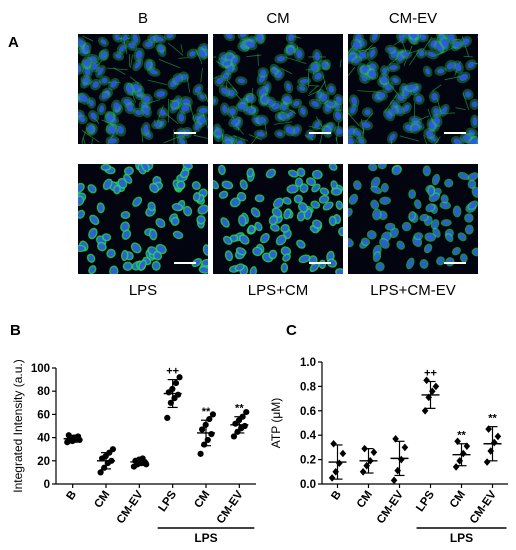 The width and height of the screenshot is (516, 550). I want to click on panel-c-letter: C, so click(291, 330).